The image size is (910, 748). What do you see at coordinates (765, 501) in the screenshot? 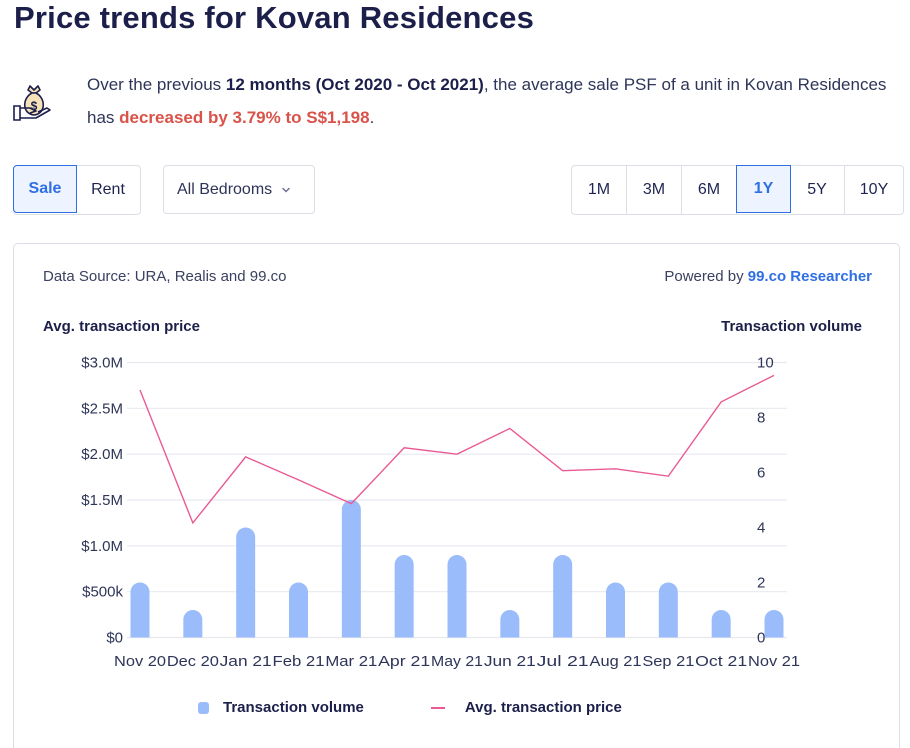
I see `right-axis-ticks: 0 2 4 6 8 10` at bounding box center [765, 501].